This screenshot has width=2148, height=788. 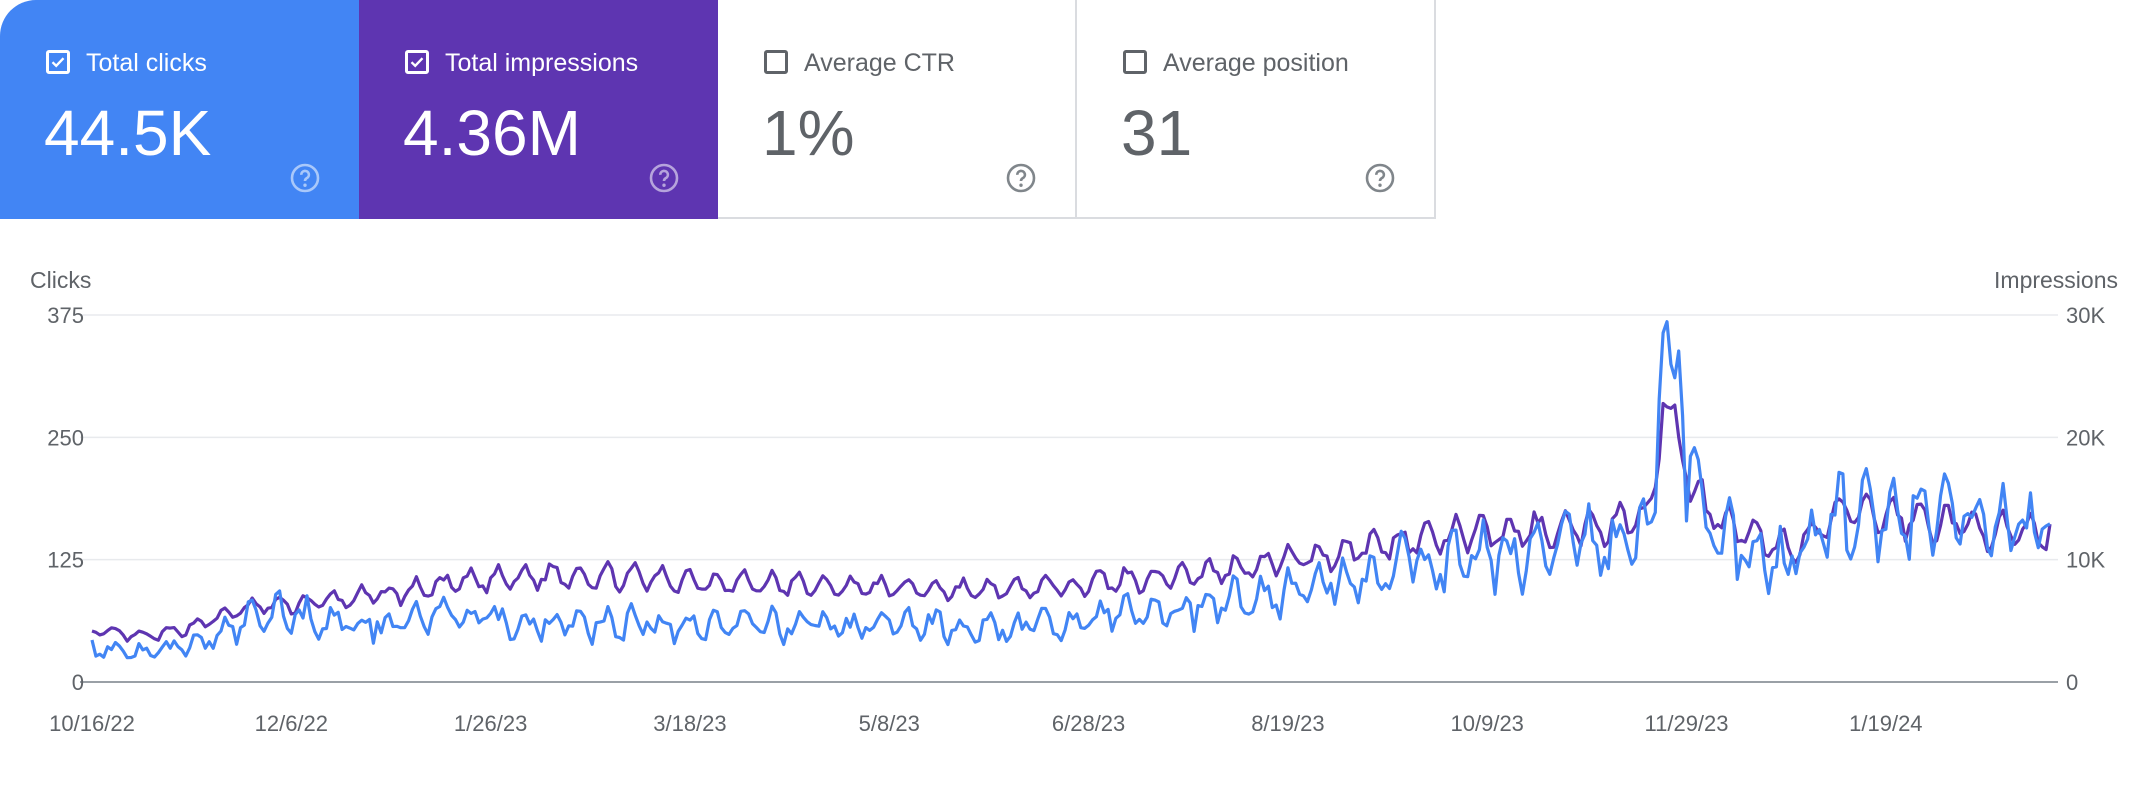 I want to click on metric-label: Average position, so click(x=1256, y=63).